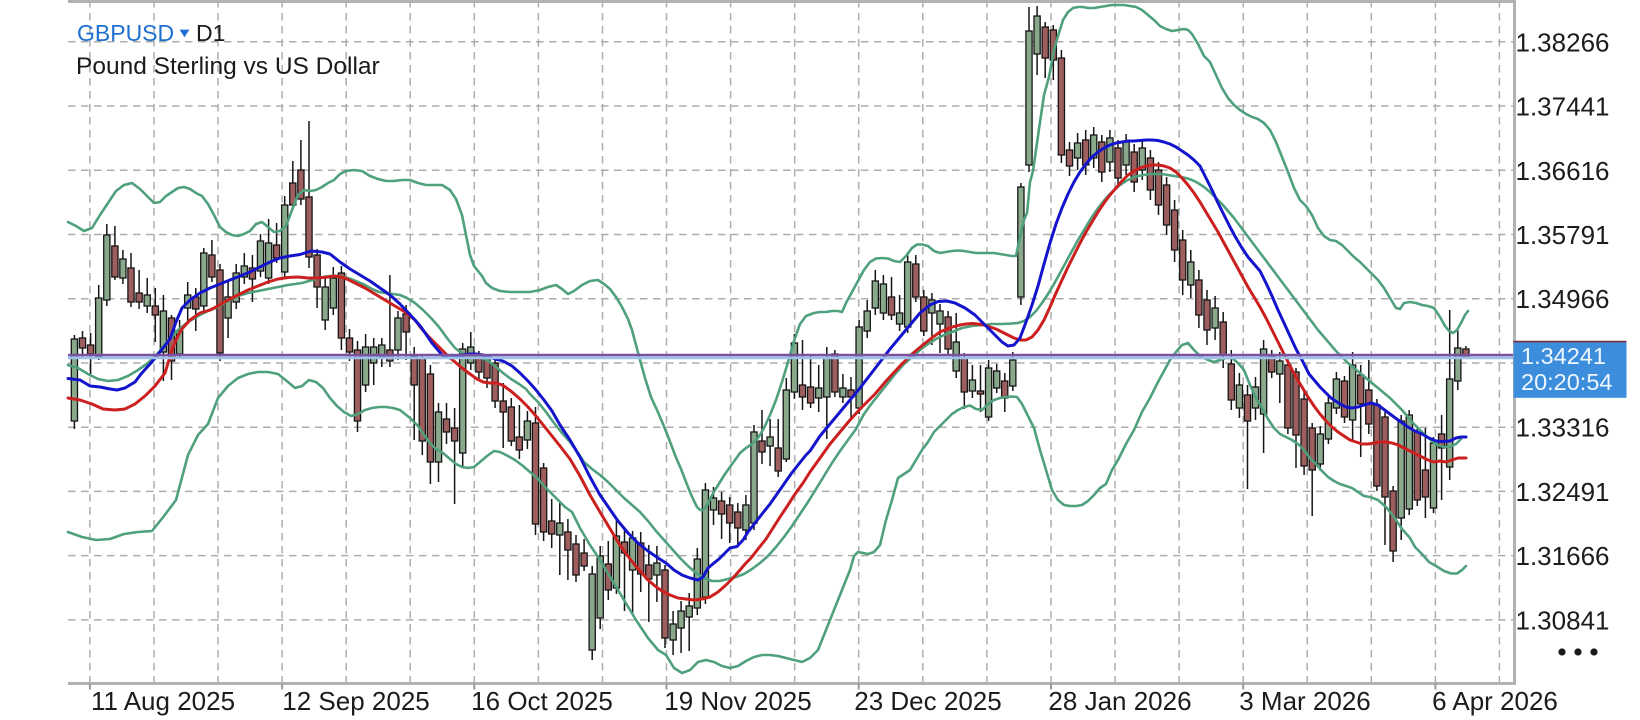  Describe the element at coordinates (927, 701) in the screenshot. I see `svg-text: 23 Dec 2025` at that location.